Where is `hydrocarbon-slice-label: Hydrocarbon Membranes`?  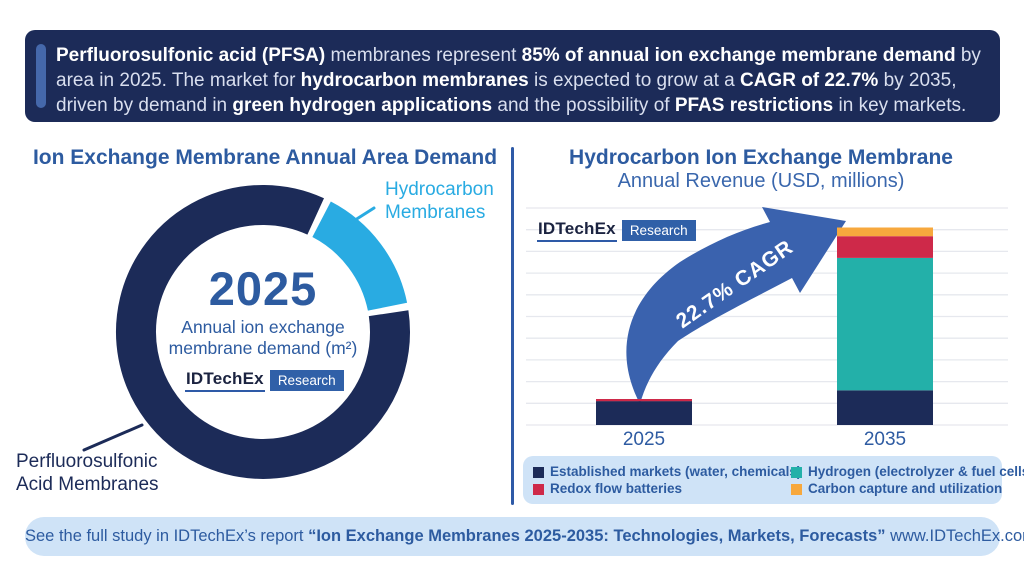 hydrocarbon-slice-label: Hydrocarbon Membranes is located at coordinates (439, 201).